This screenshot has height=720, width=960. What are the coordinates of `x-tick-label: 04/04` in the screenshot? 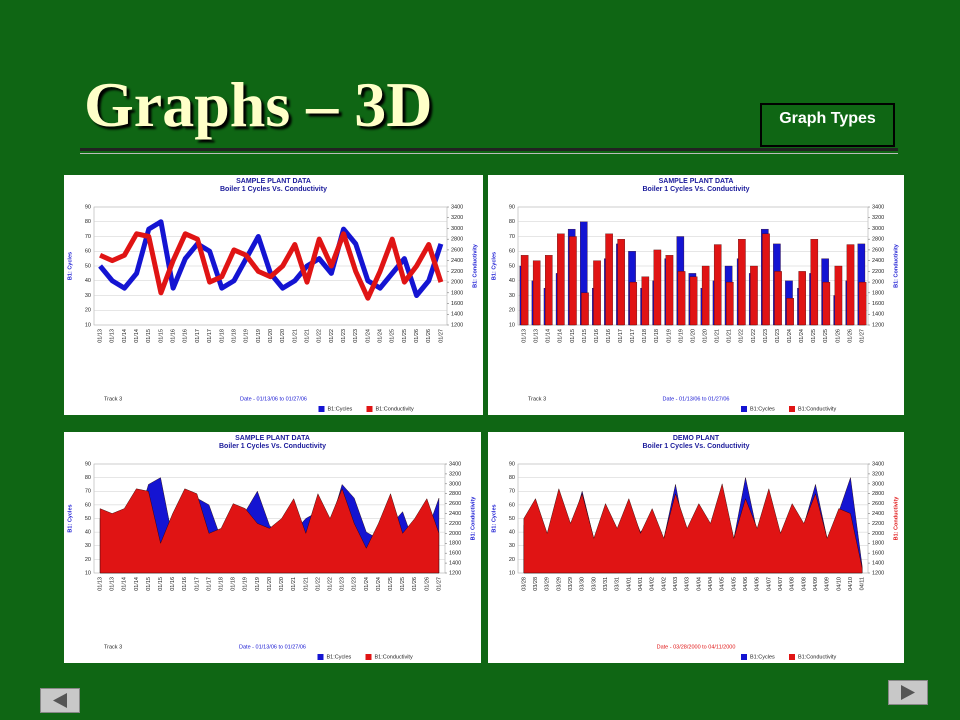 It's located at (711, 584).